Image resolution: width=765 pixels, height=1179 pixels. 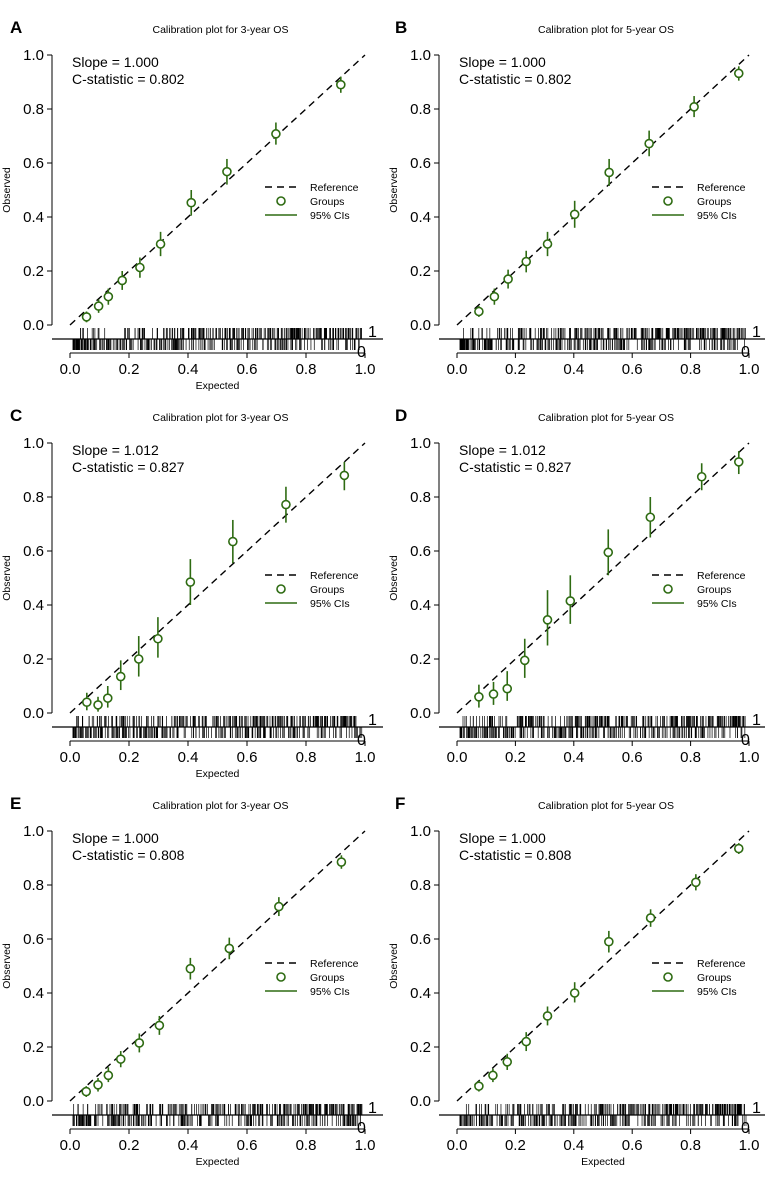 What do you see at coordinates (603, 966) in the screenshot?
I see `reference-line` at bounding box center [603, 966].